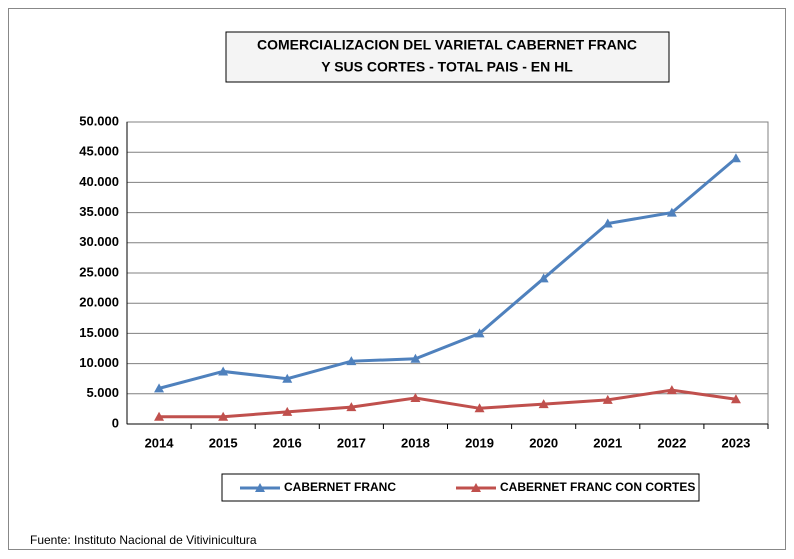  What do you see at coordinates (115, 422) in the screenshot?
I see `y-tick-label: 0` at bounding box center [115, 422].